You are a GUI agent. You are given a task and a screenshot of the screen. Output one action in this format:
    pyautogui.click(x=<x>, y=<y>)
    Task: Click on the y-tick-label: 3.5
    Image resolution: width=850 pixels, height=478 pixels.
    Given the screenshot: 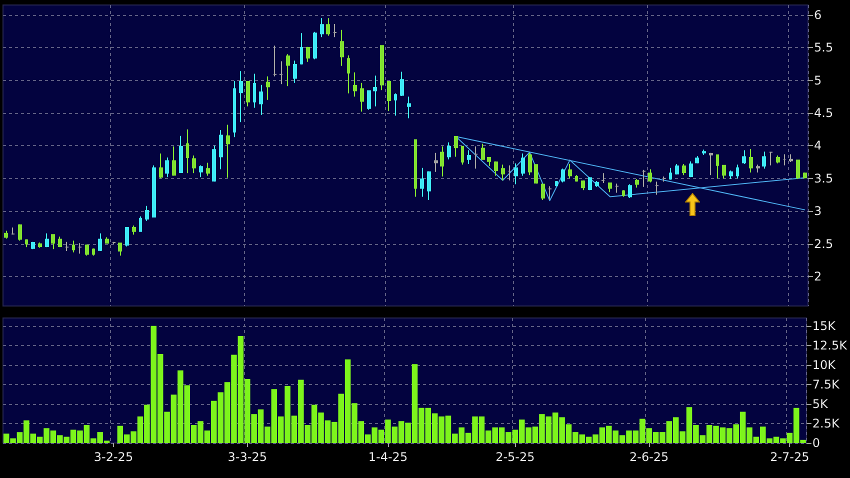 What is the action you would take?
    pyautogui.click(x=824, y=178)
    